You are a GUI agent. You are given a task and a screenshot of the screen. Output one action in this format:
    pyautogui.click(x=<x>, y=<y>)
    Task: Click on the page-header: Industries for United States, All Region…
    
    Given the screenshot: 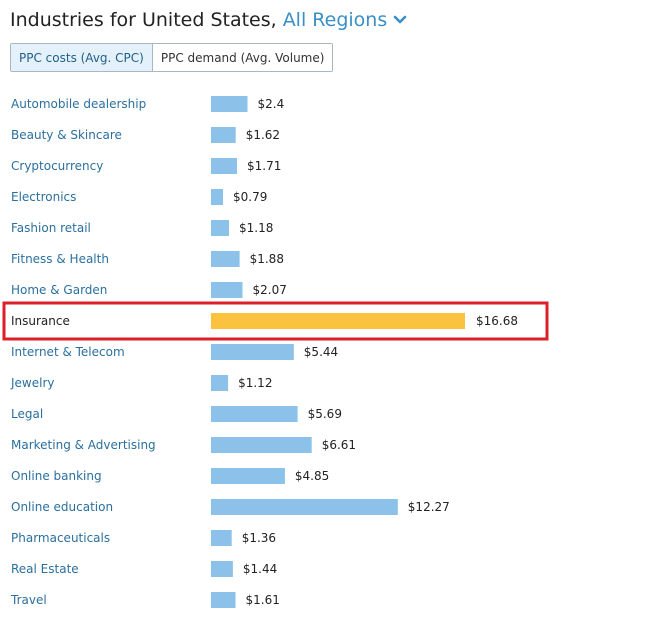 What is the action you would take?
    pyautogui.click(x=208, y=20)
    